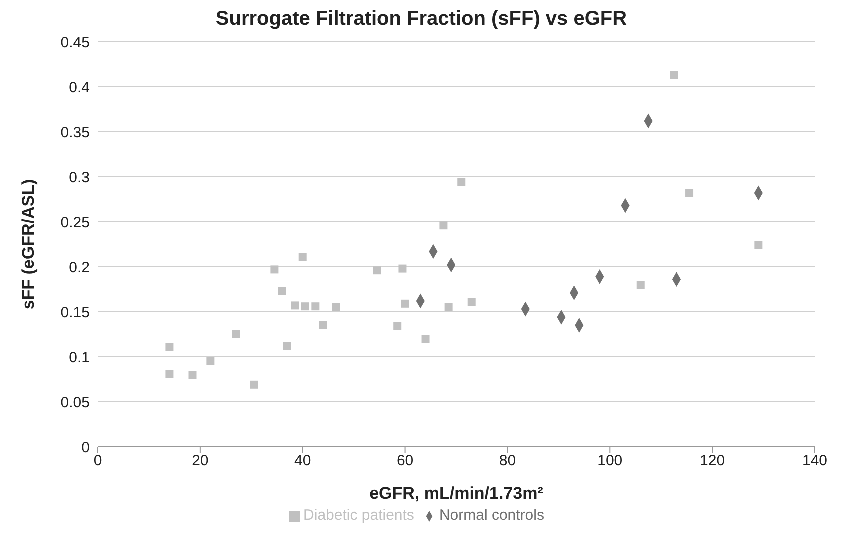 Image resolution: width=843 pixels, height=547 pixels. I want to click on x-tick-label: 40, so click(303, 461).